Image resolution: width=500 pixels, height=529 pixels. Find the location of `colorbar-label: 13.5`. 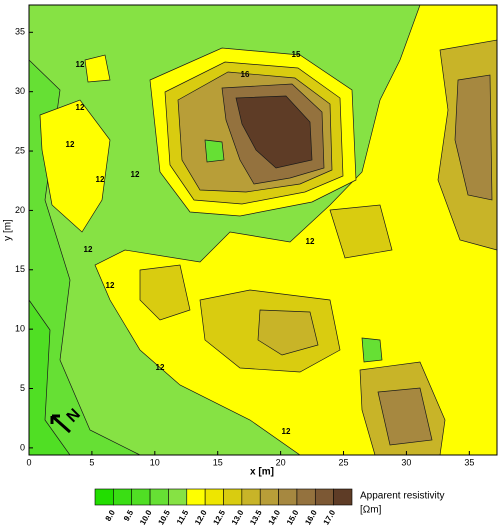

colorbar-label: 13.5 is located at coordinates (256, 517).